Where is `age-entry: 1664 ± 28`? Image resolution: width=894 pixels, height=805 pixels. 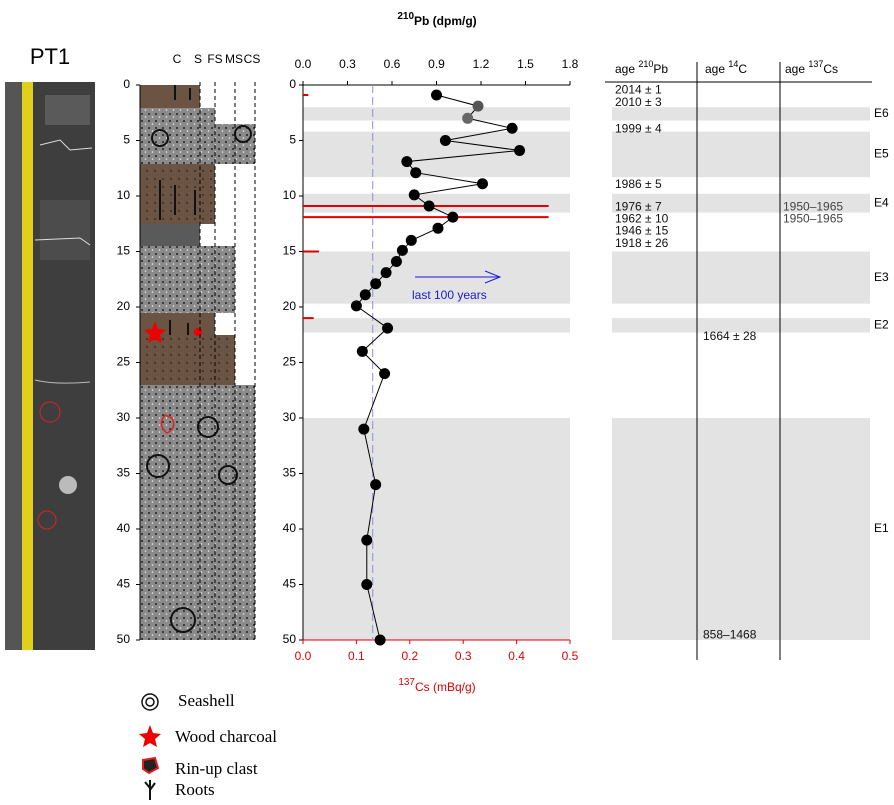
age-entry: 1664 ± 28 is located at coordinates (730, 336).